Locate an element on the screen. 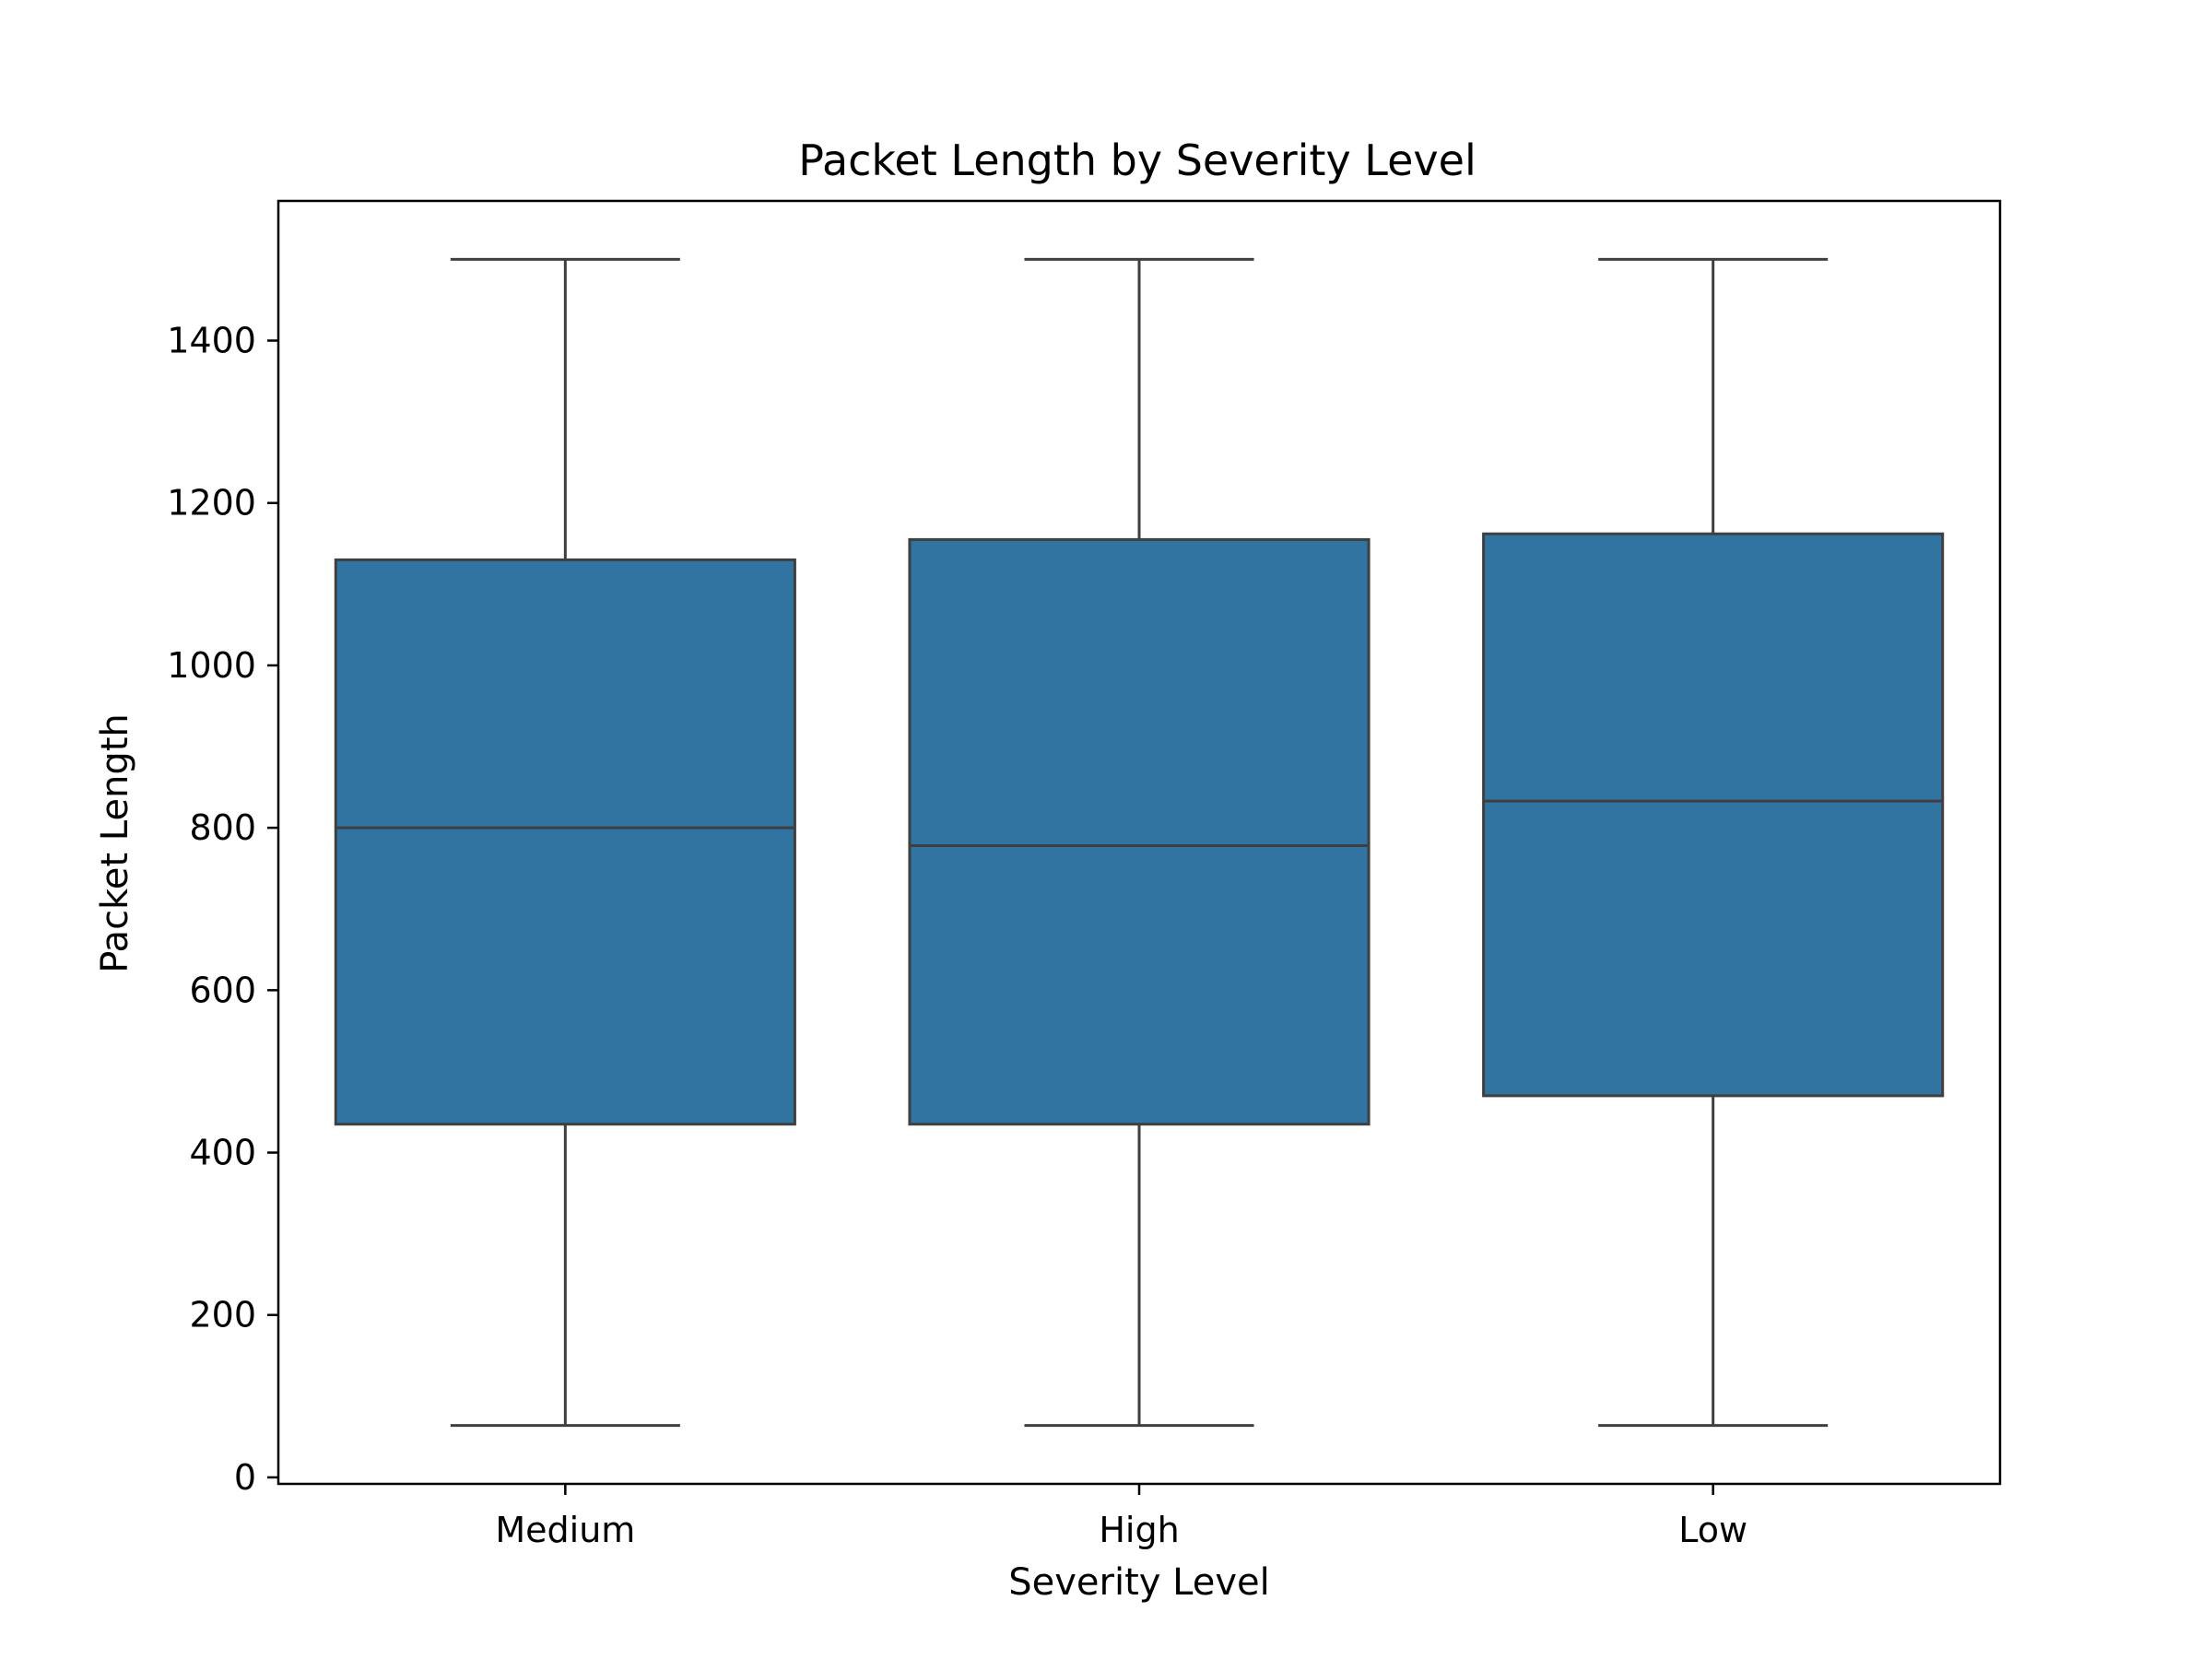 The image size is (2212, 1659). x-tick-label-medium: Medium is located at coordinates (565, 1530).